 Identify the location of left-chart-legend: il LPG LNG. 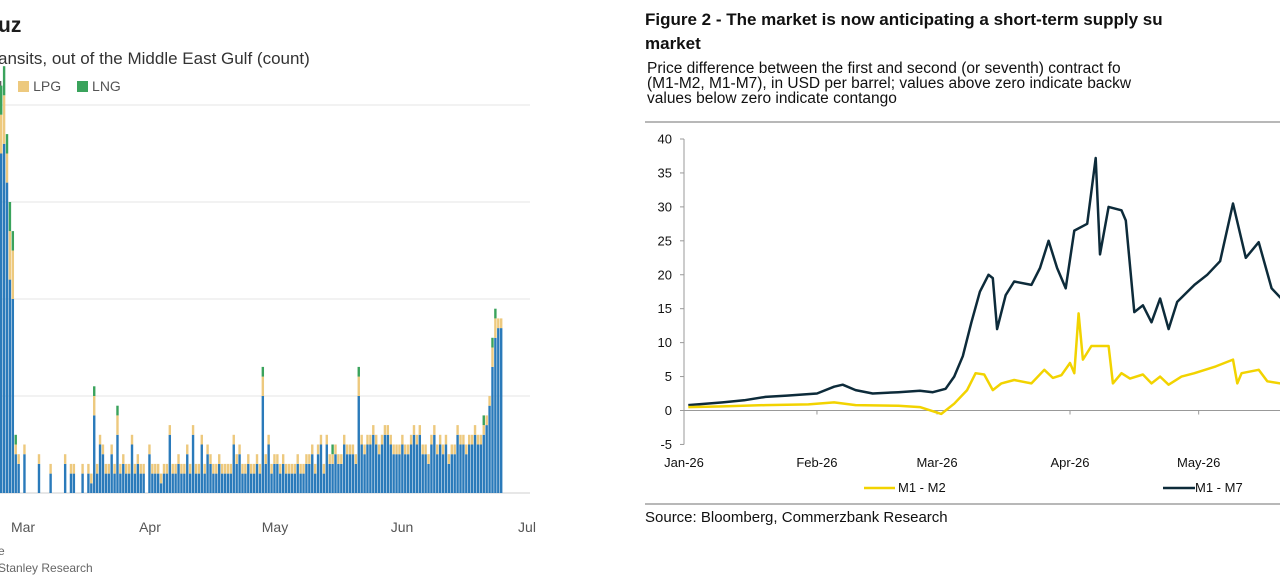
(61, 86).